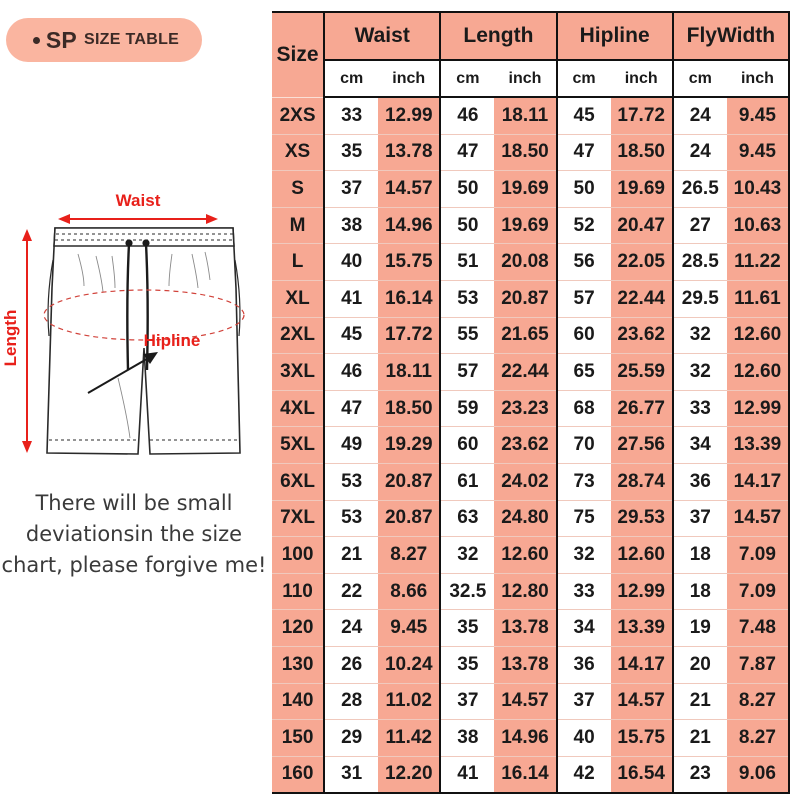 The height and width of the screenshot is (794, 800). Describe the element at coordinates (299, 189) in the screenshot. I see `cell-size: S` at that location.